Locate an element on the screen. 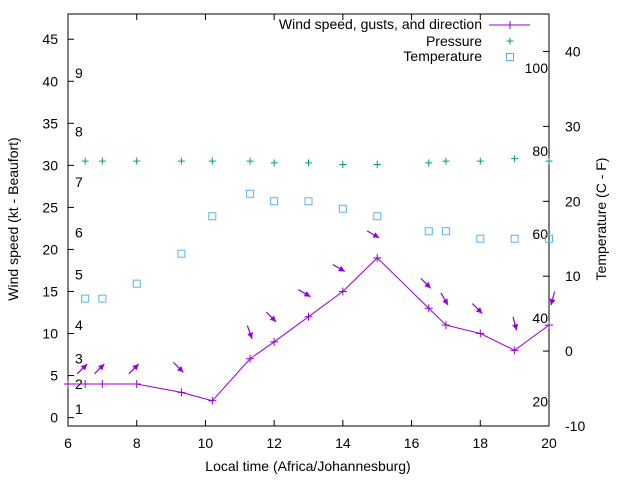 The image size is (640, 480). x-tick-label: 6 is located at coordinates (68, 443).